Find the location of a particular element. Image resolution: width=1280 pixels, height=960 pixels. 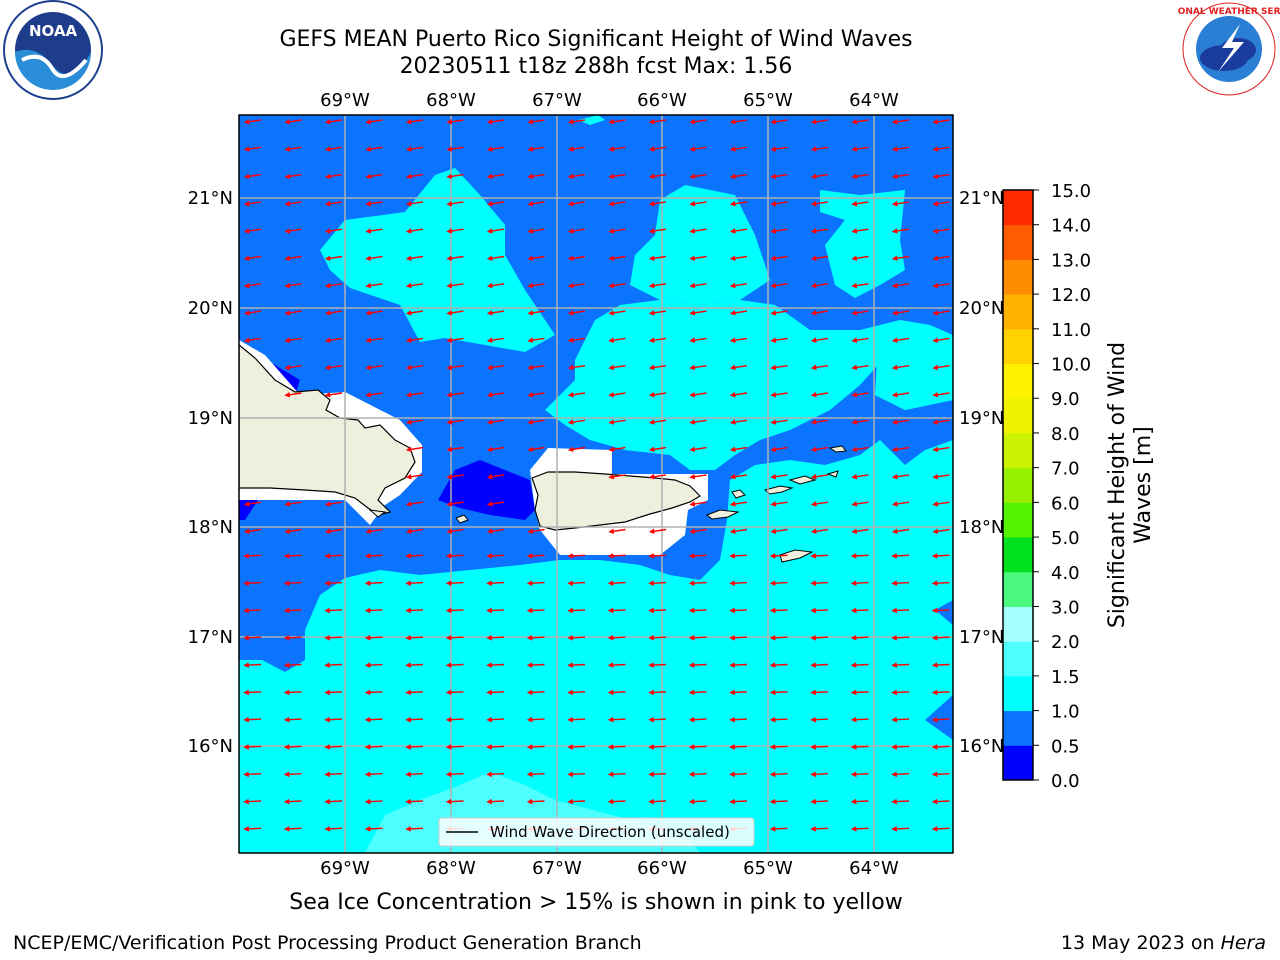

lon-label-top-65w: 65°W is located at coordinates (768, 100).